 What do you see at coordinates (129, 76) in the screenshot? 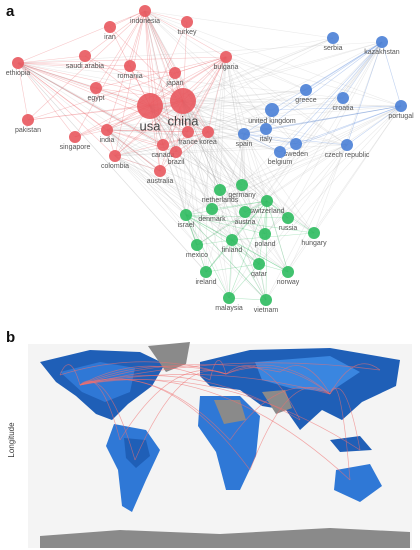
I see `node-label: romania` at bounding box center [129, 76].